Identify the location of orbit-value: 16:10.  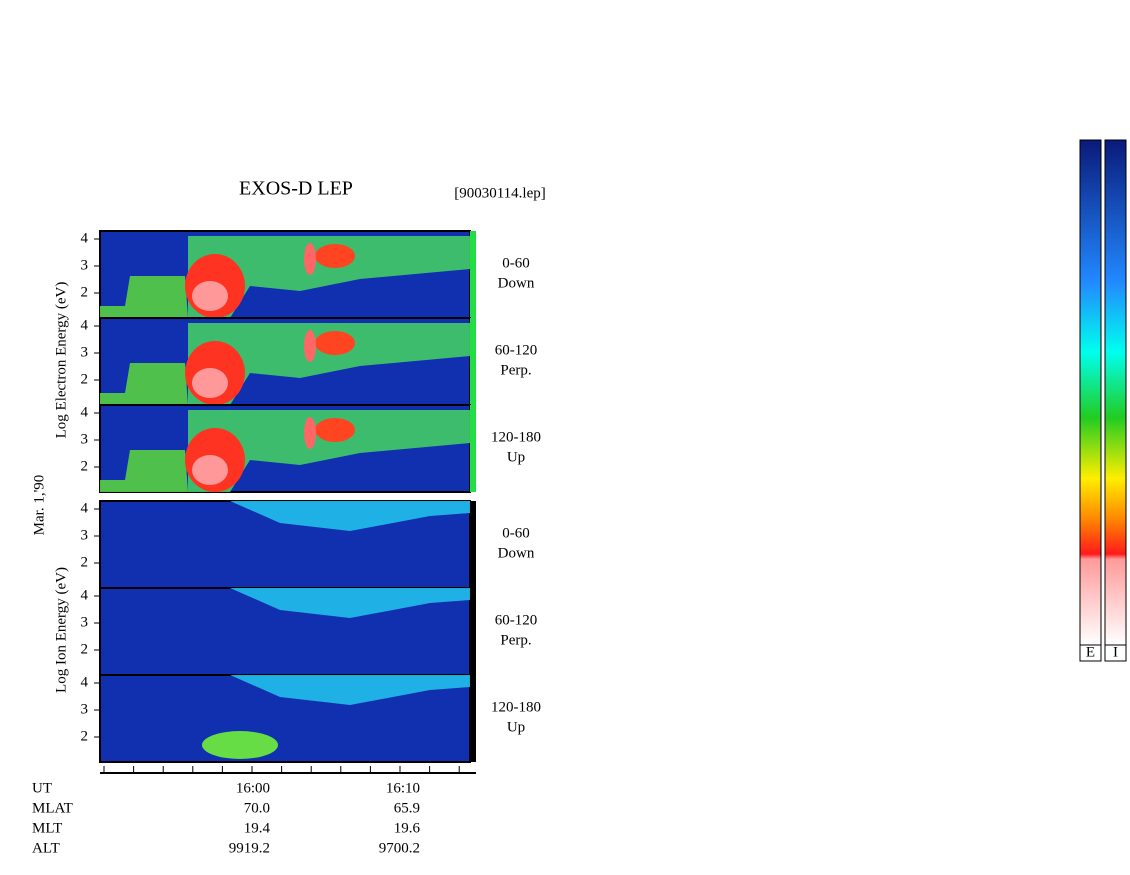
(403, 788).